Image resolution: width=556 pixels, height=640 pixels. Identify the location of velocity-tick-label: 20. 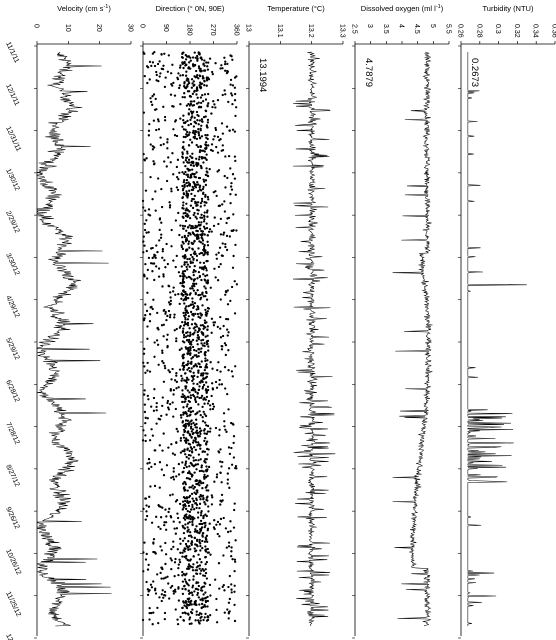
(98, 28).